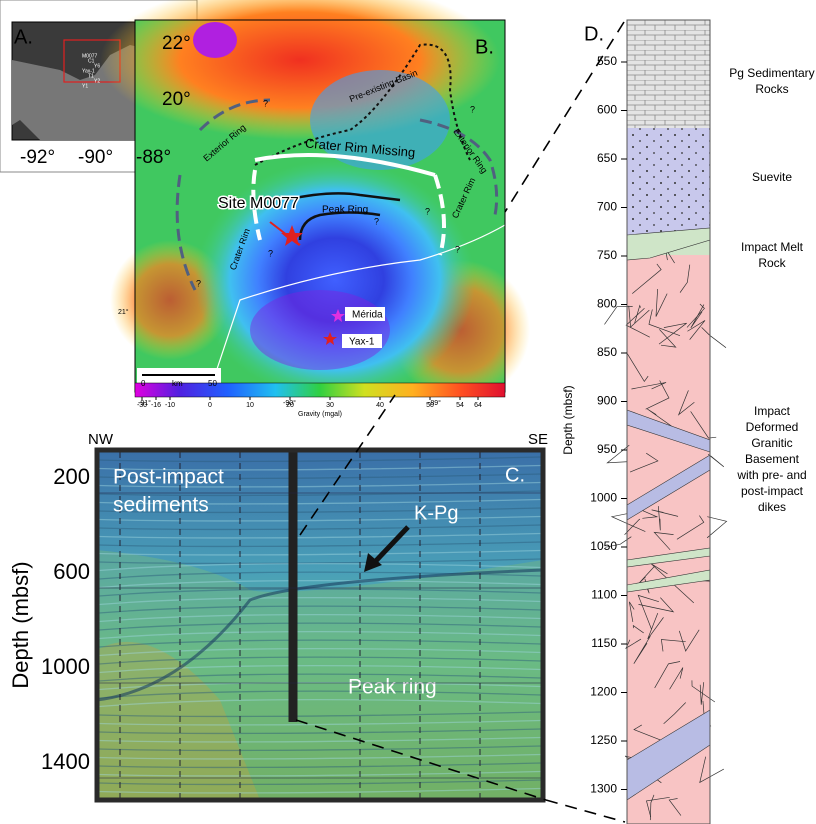  Describe the element at coordinates (153, 157) in the screenshot. I see `lon-tick: -88°` at that location.